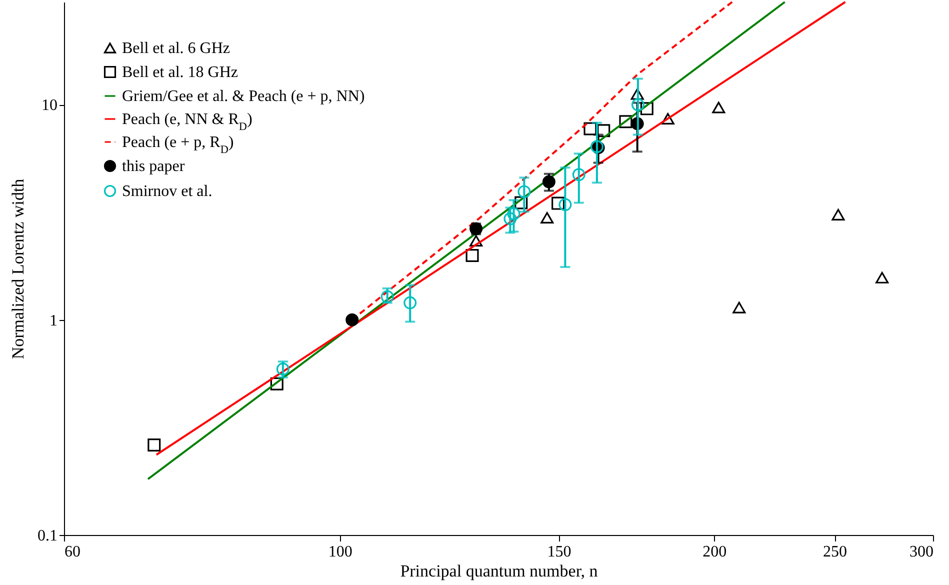 The image size is (949, 585). I want to click on x-tick-label: 300, so click(922, 552).